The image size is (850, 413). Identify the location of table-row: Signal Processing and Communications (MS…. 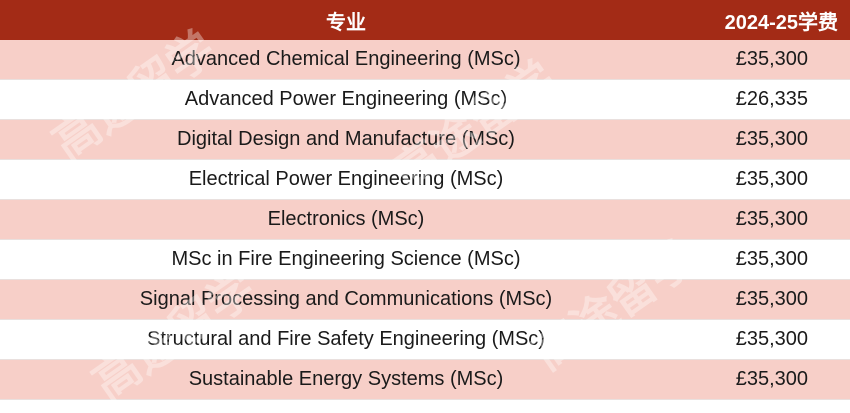
(425, 300).